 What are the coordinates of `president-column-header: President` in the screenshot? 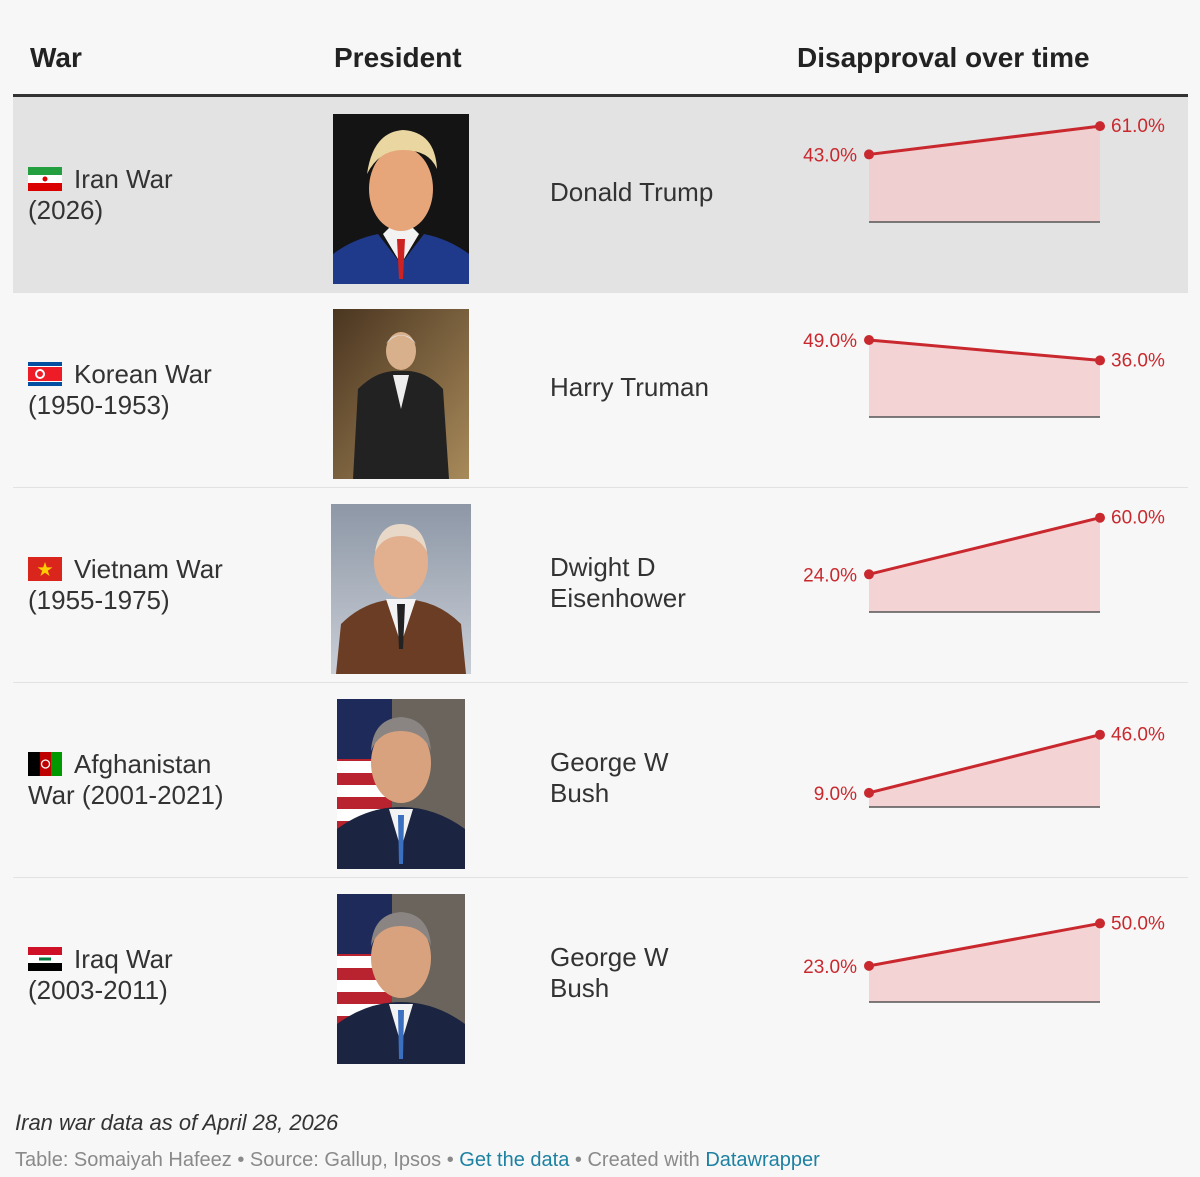 It's located at (398, 57).